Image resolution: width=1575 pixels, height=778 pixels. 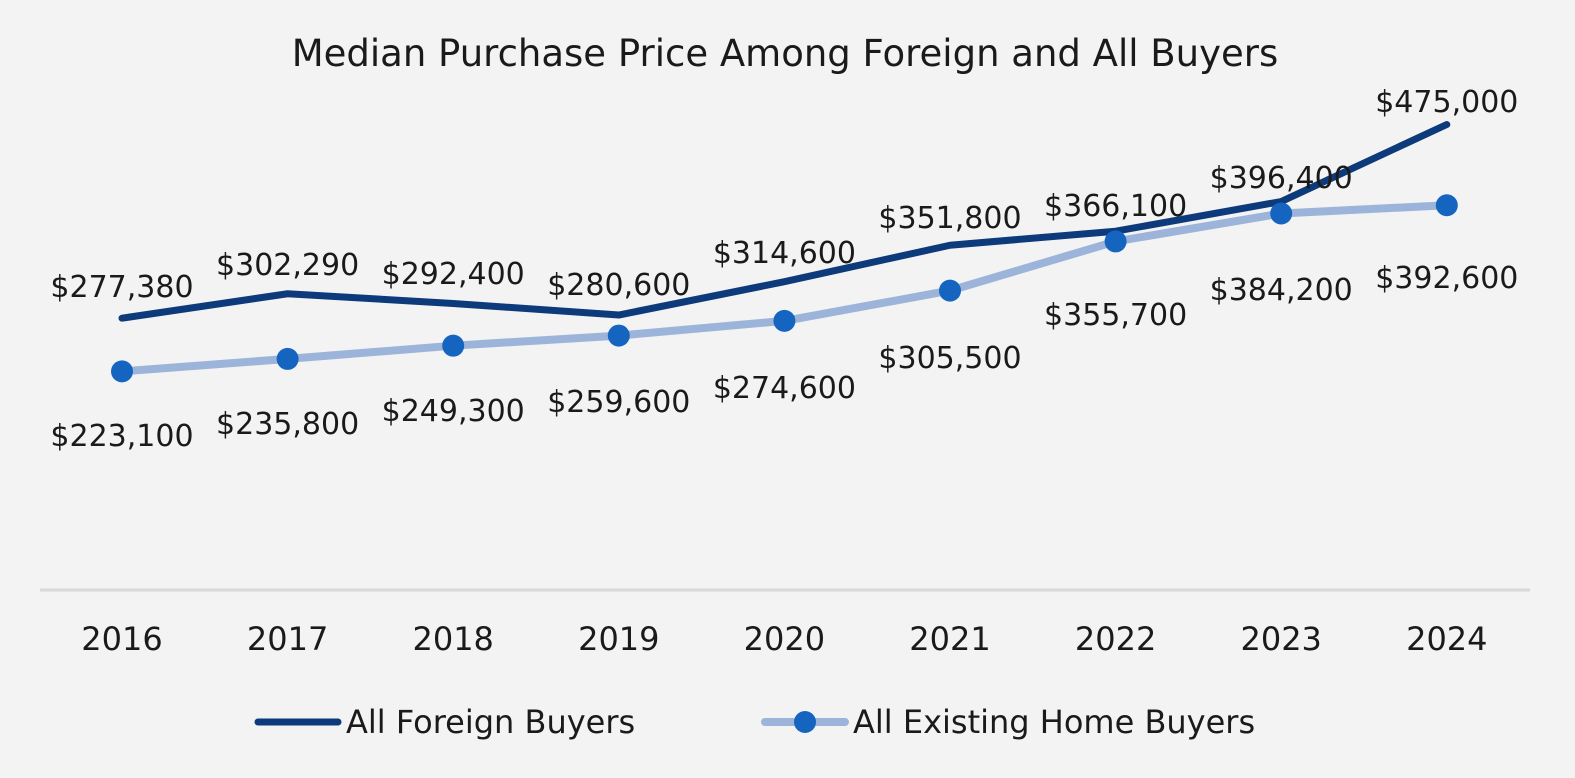 What do you see at coordinates (287, 265) in the screenshot?
I see `foreign-buyers-data-label: $302,290` at bounding box center [287, 265].